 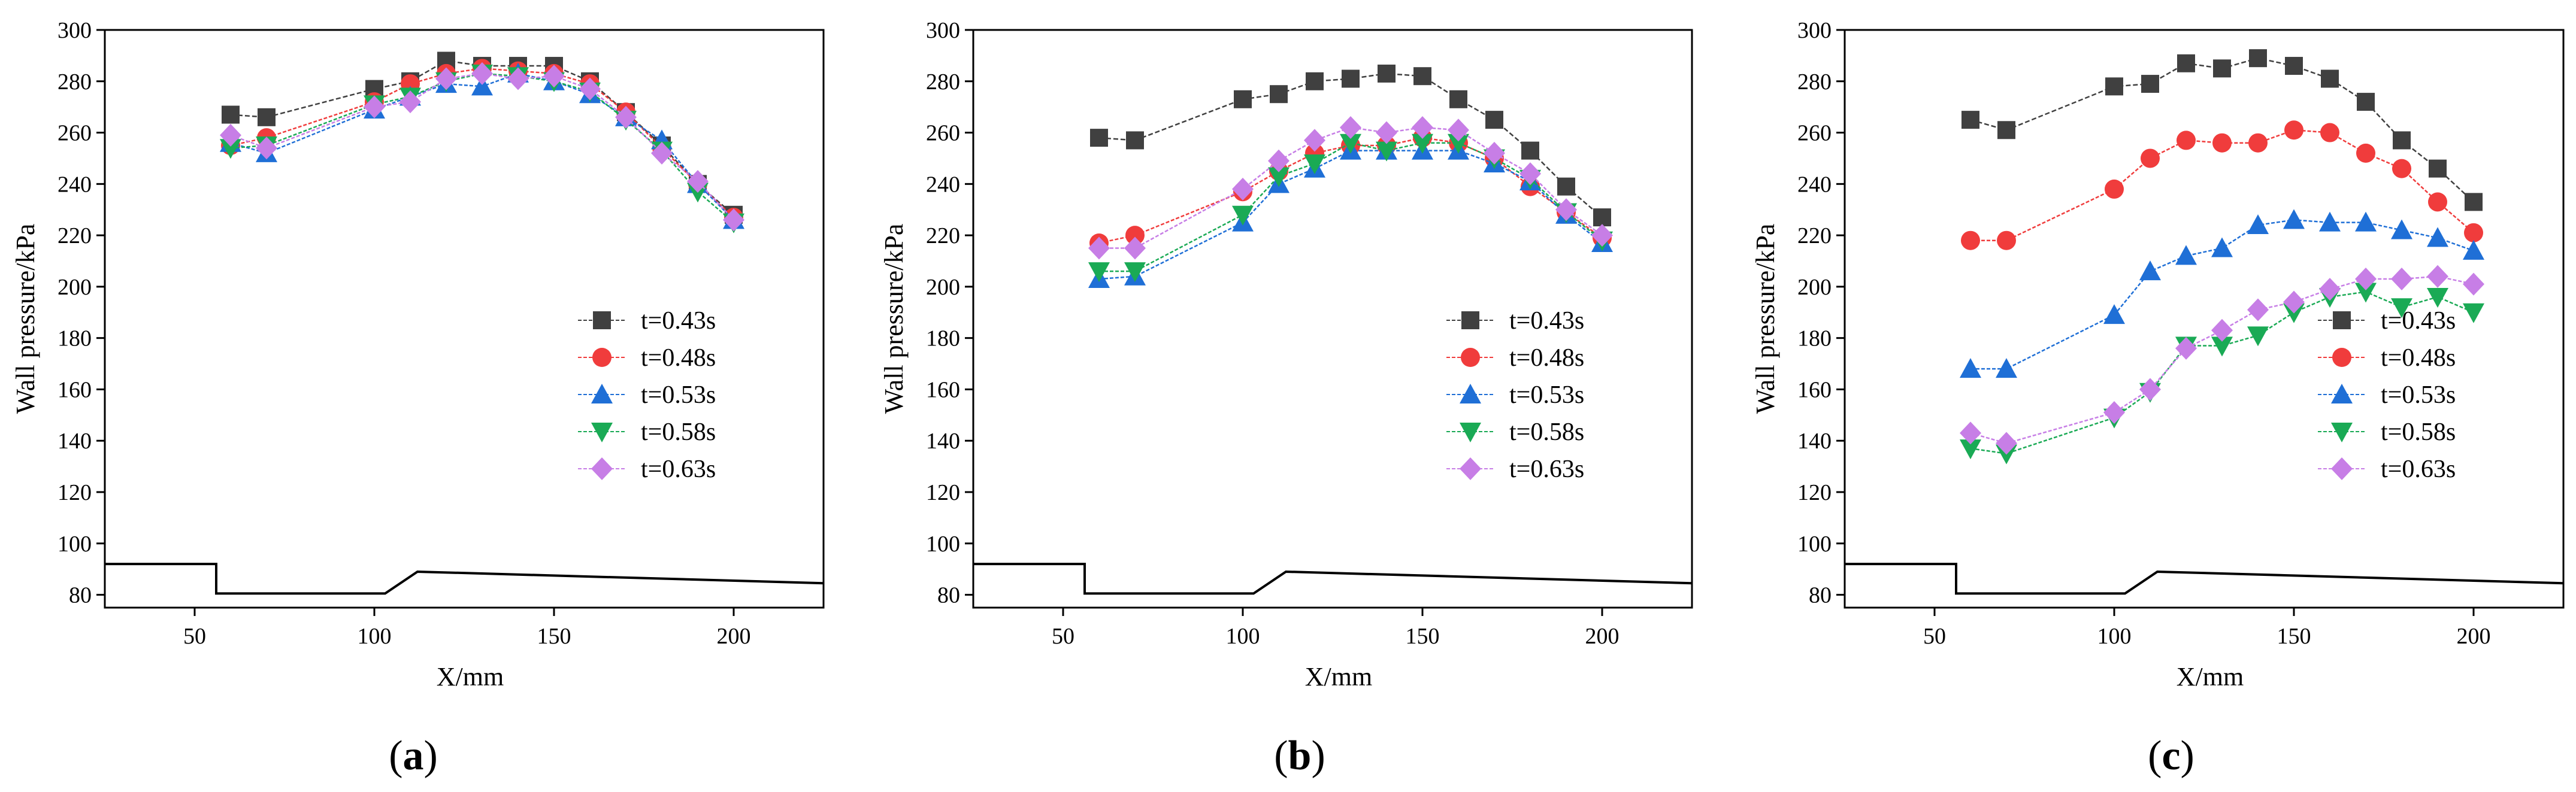 What do you see at coordinates (2187, 756) in the screenshot?
I see `caption-close: )` at bounding box center [2187, 756].